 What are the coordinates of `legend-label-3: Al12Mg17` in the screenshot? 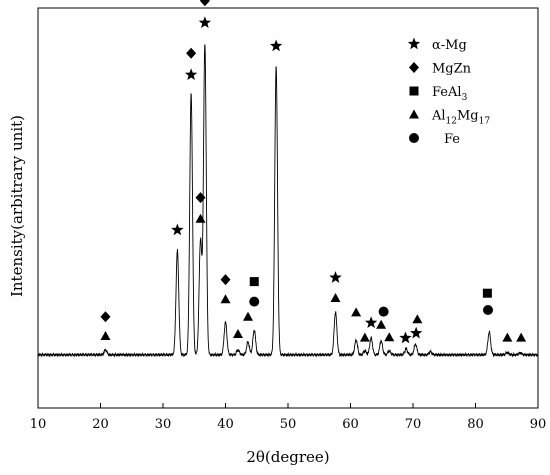 It's located at (460, 118).